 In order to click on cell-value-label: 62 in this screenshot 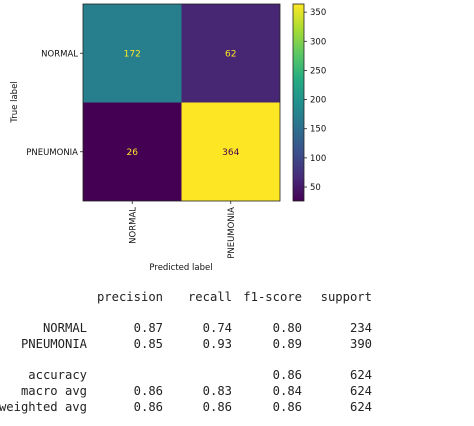, I will do `click(230, 54)`.